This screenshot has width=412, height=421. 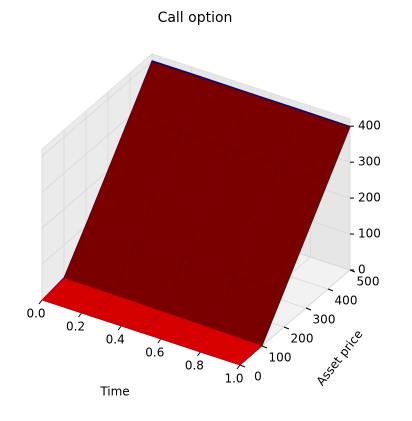 What do you see at coordinates (368, 282) in the screenshot?
I see `y-tick-label: 500` at bounding box center [368, 282].